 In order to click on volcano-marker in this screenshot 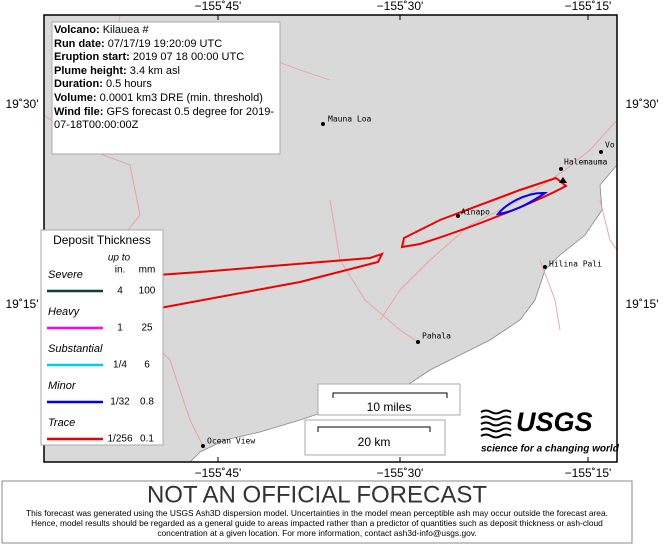, I will do `click(563, 180)`.